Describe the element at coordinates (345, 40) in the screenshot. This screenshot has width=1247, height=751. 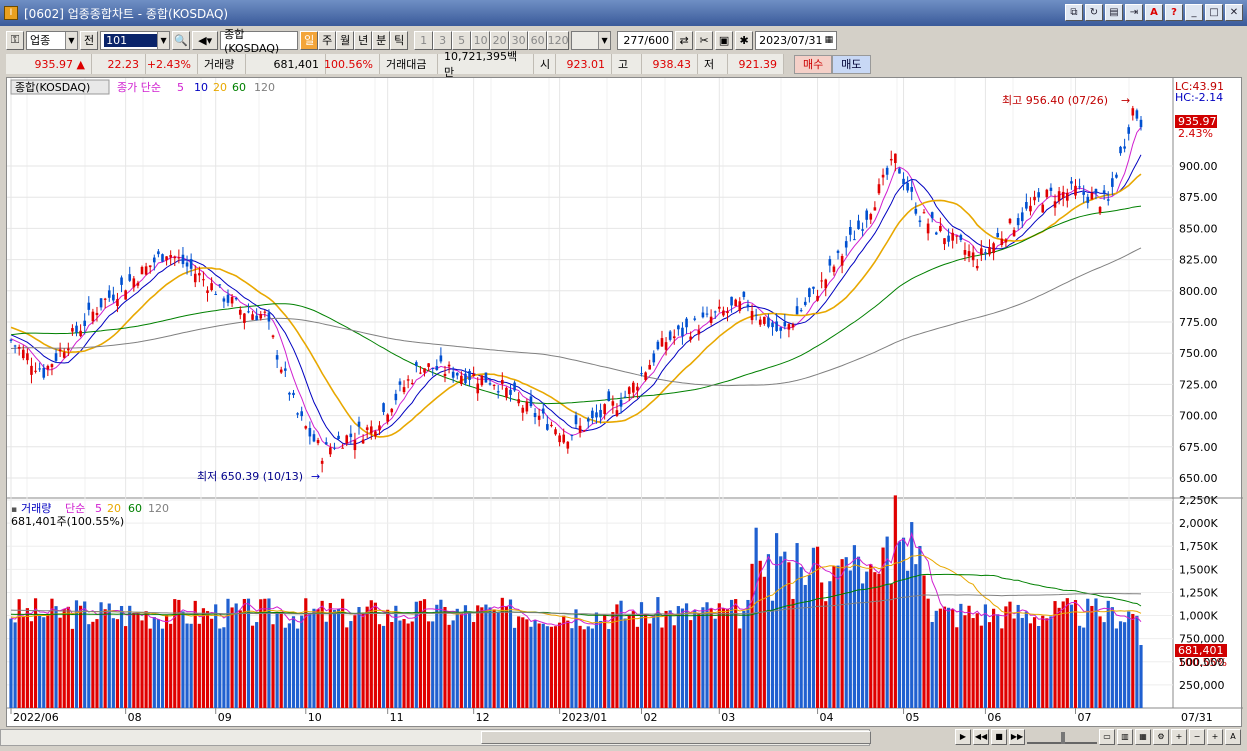
I see `tab-period-month: 월` at that location.